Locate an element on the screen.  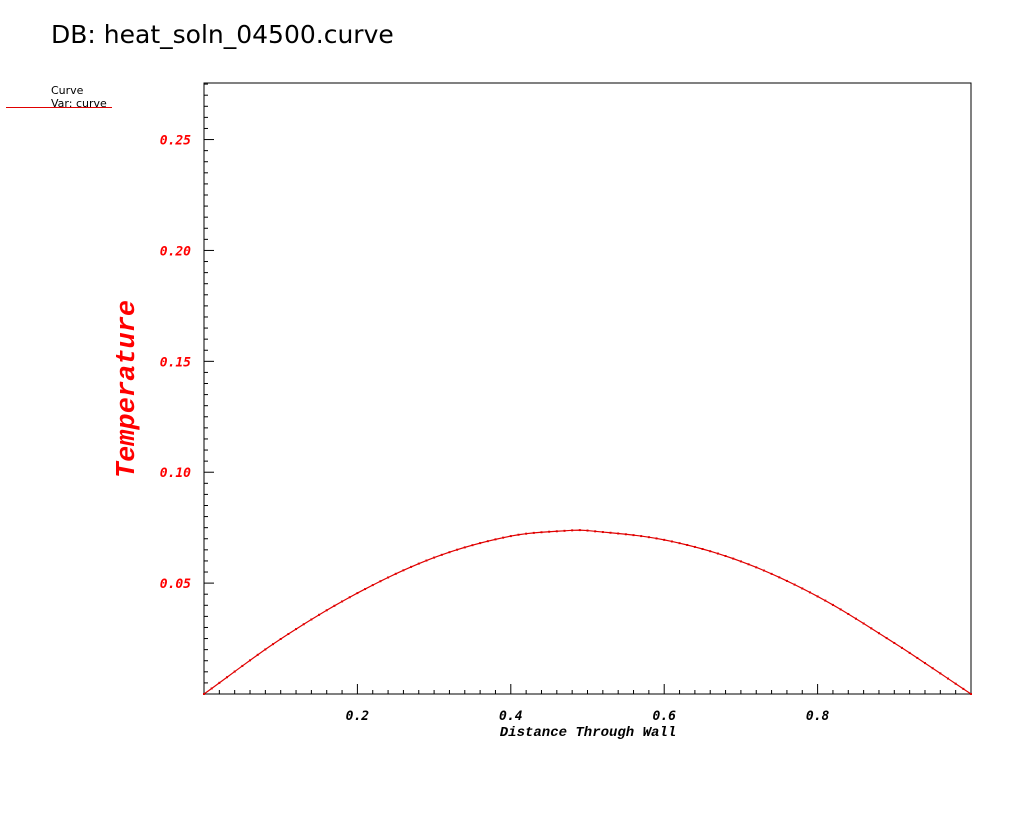
y-axis-ticks is located at coordinates (209, 383).